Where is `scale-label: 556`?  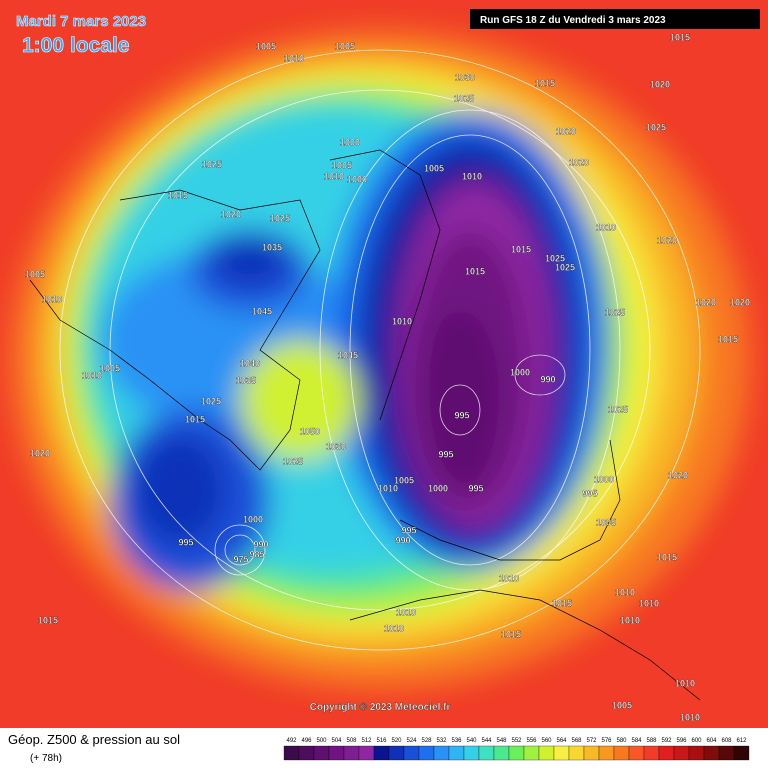 scale-label: 556 is located at coordinates (531, 741).